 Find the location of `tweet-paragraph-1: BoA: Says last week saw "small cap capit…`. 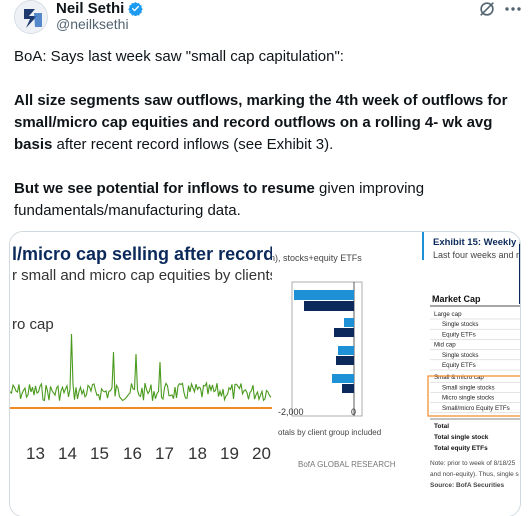

tweet-paragraph-1: BoA: Says last week saw "small cap capit… is located at coordinates (179, 56).